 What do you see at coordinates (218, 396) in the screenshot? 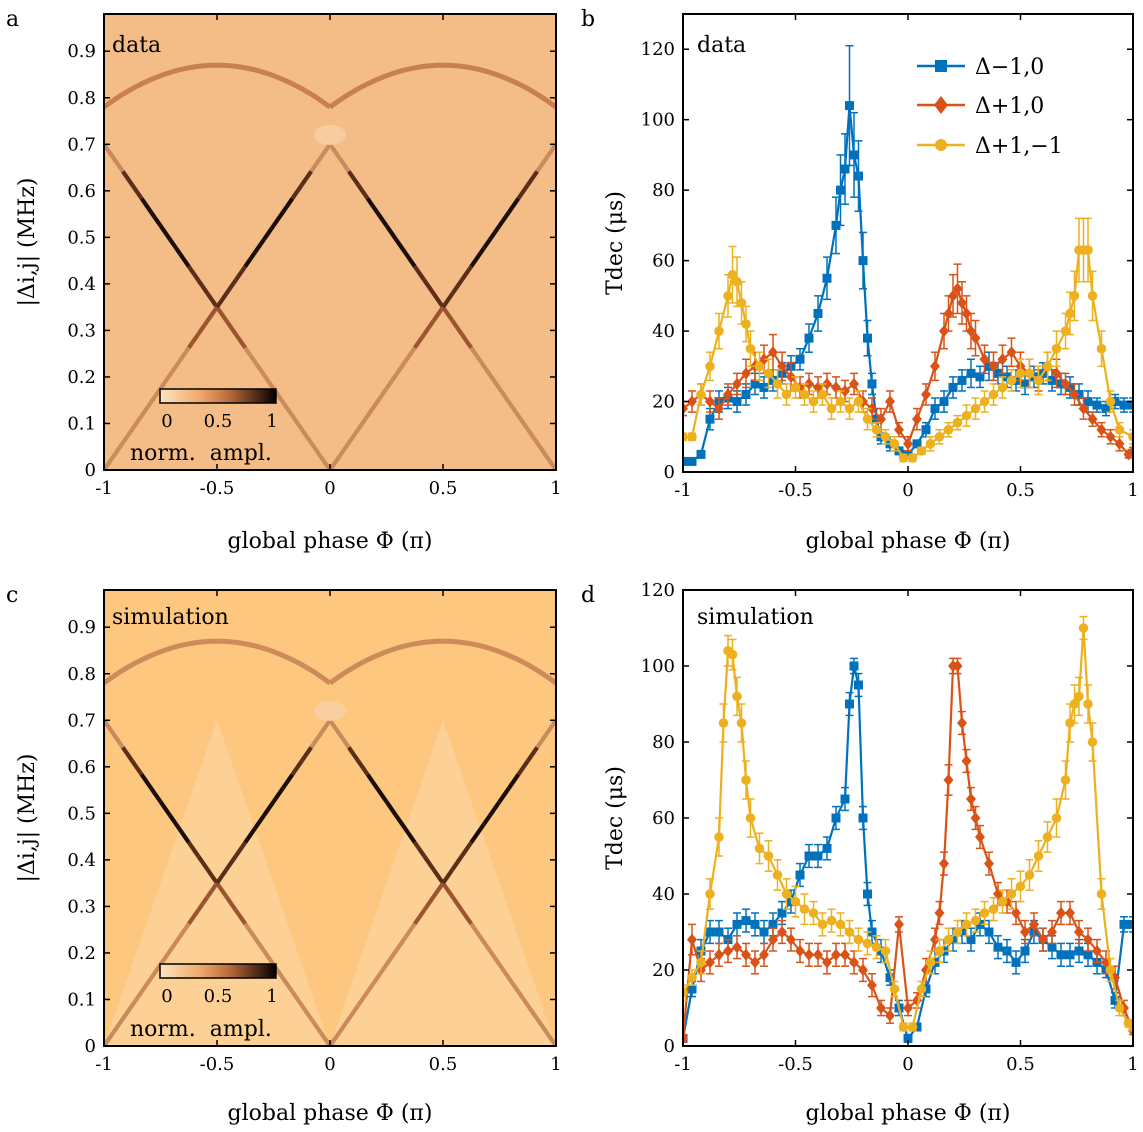
I see `colorbar-a-bar` at bounding box center [218, 396].